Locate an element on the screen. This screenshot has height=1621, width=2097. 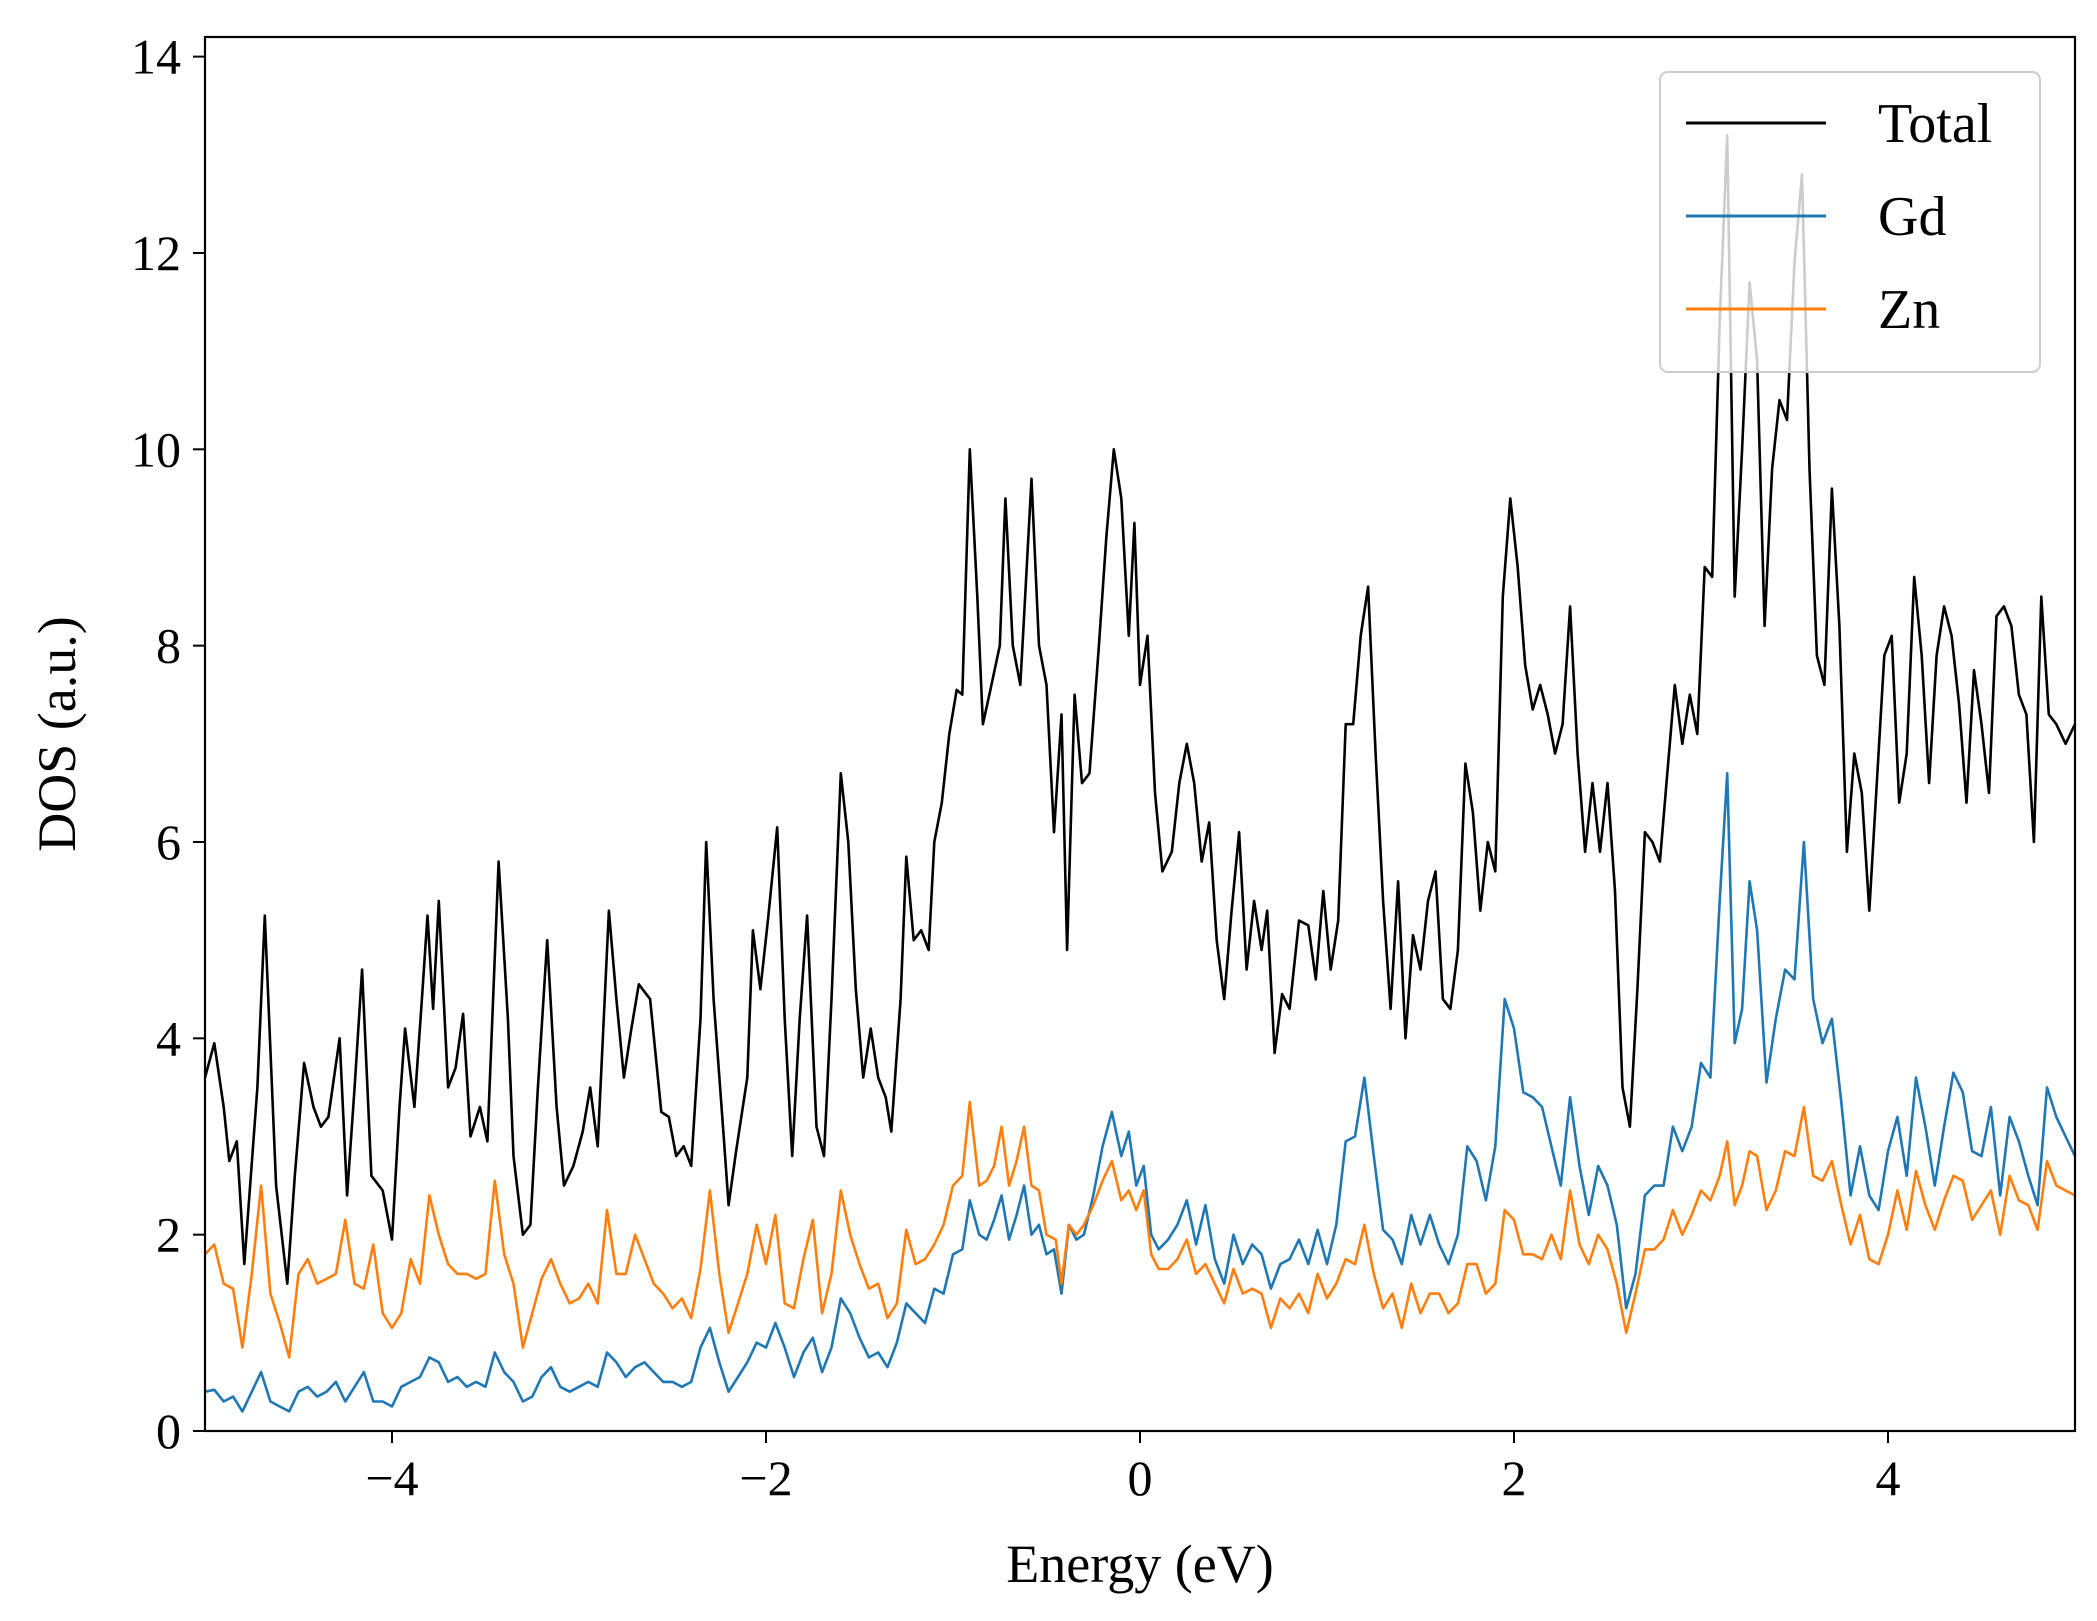
x-tick-label: 0 is located at coordinates (1140, 1478).